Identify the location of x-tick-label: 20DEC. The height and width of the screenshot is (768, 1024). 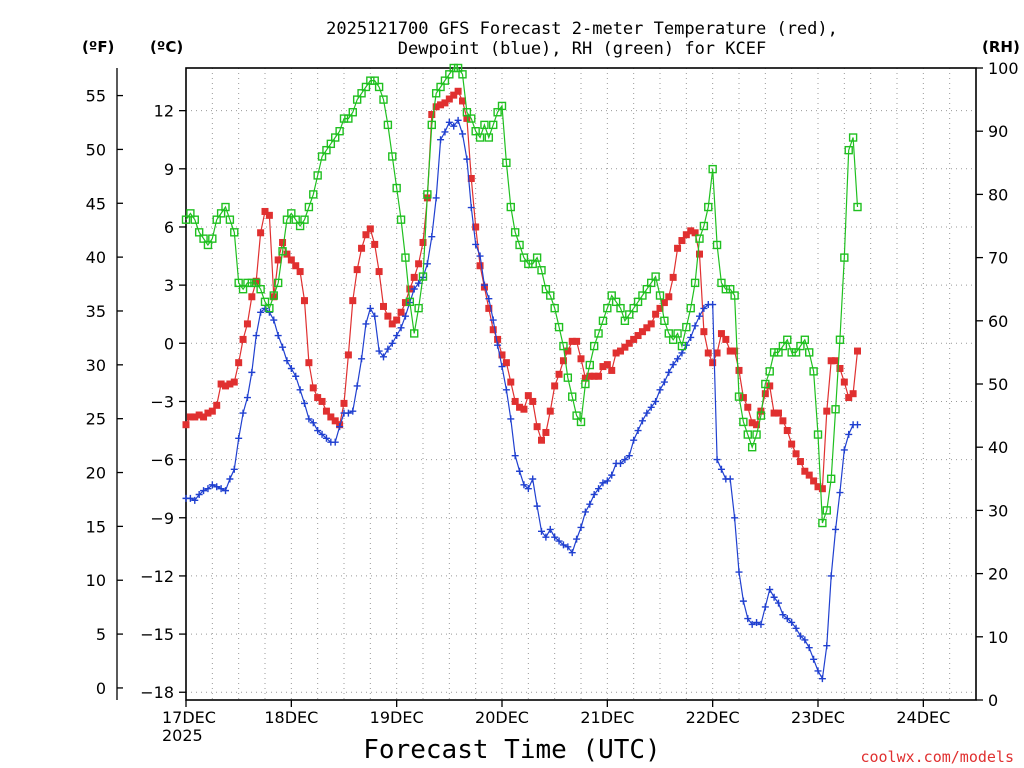
(502, 717).